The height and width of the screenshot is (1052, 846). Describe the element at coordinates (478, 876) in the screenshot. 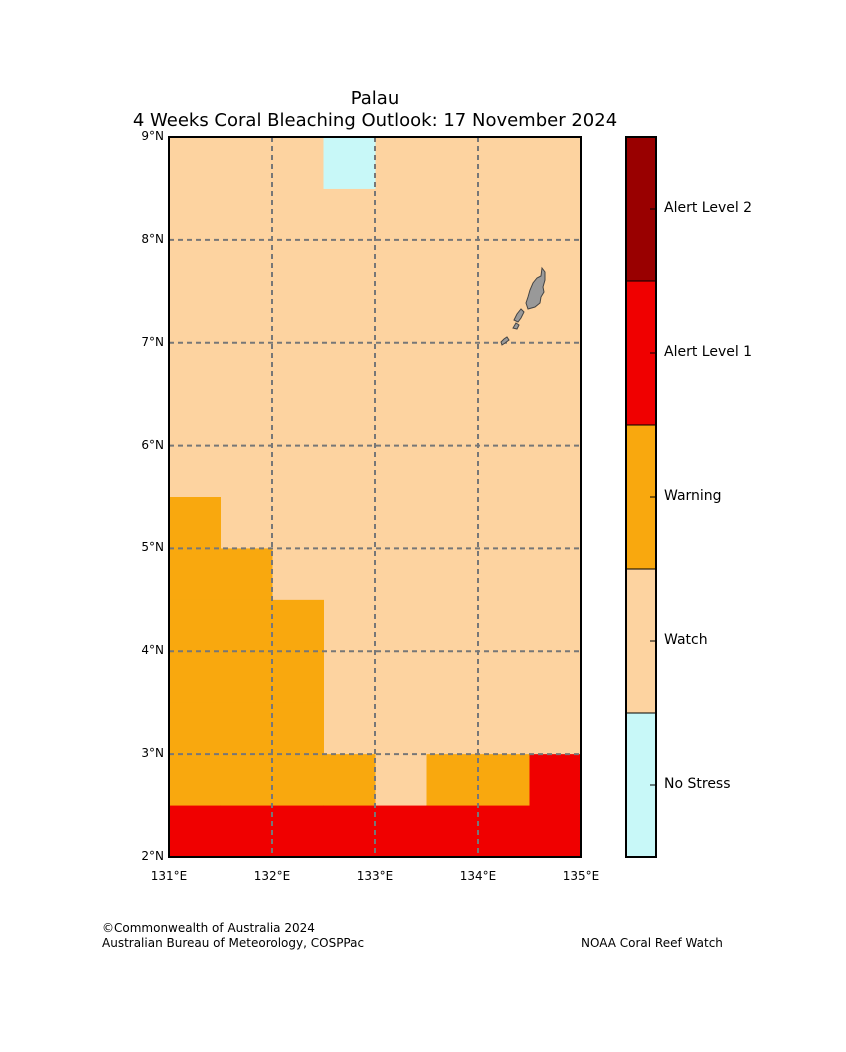

I see `x-tick-label: 134°E` at that location.